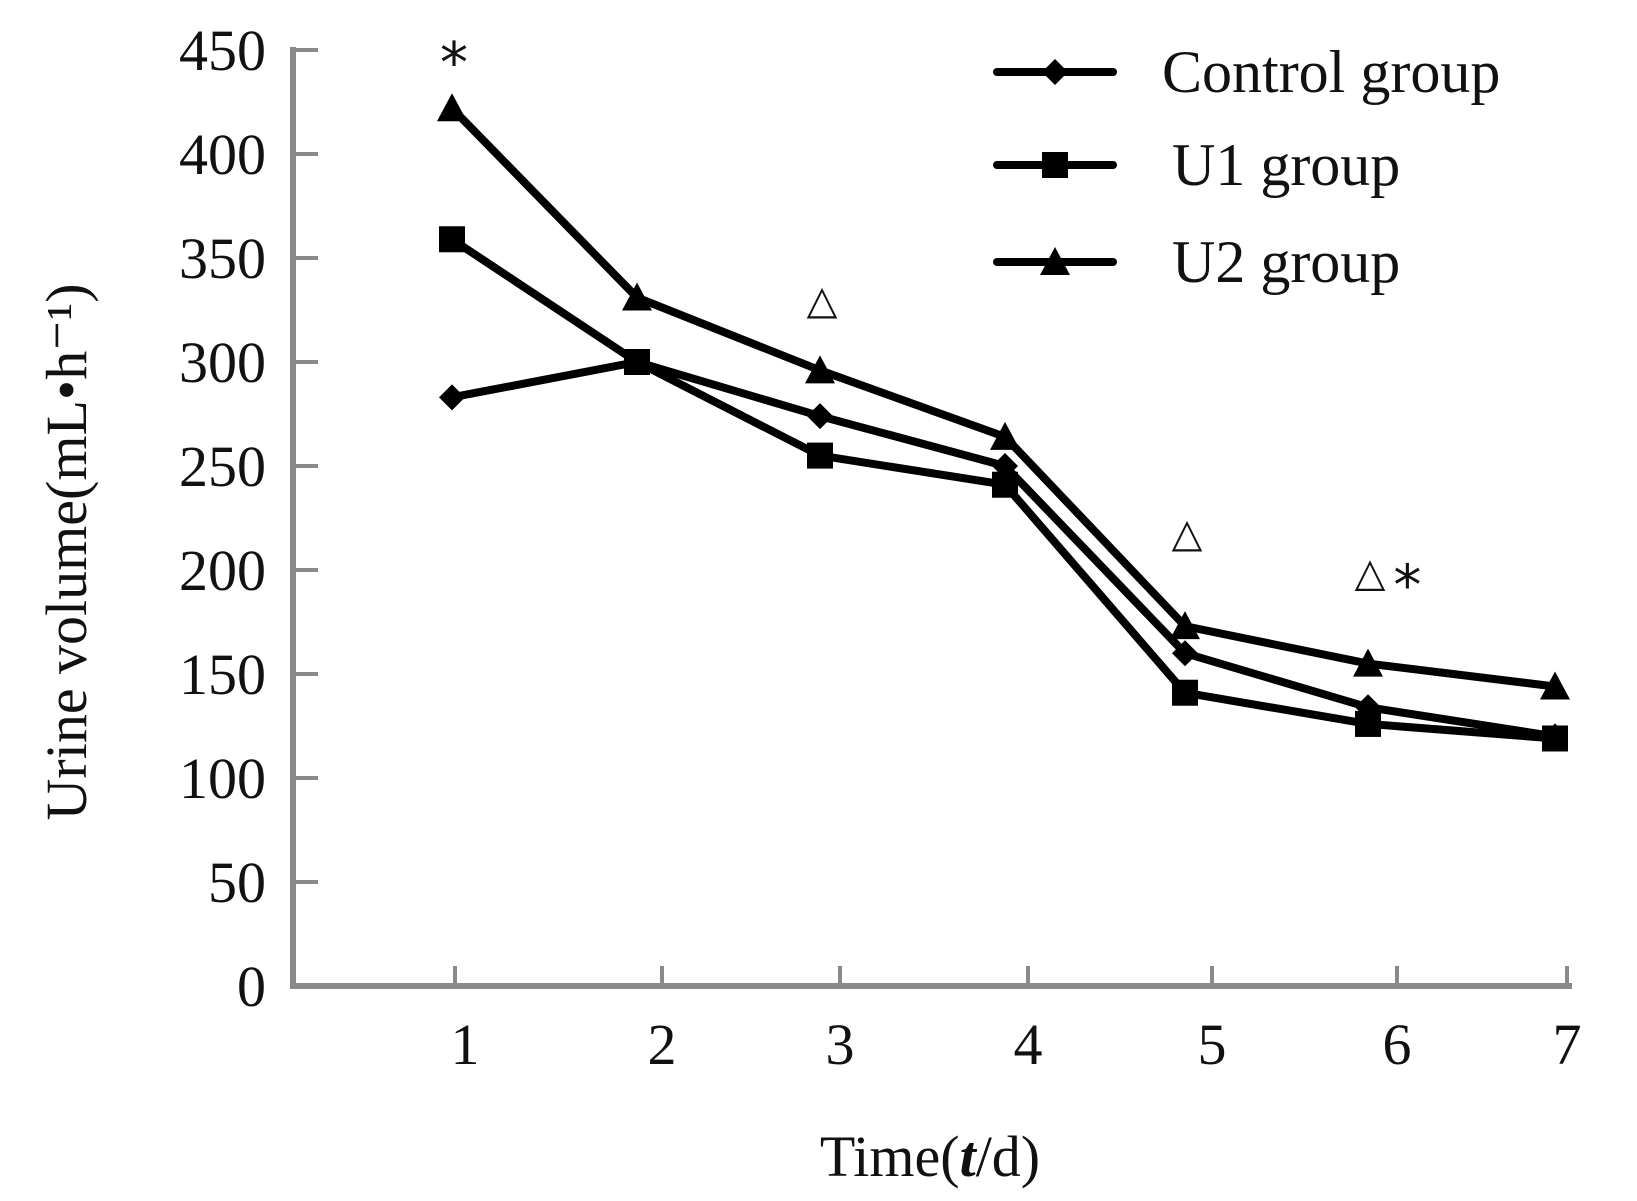  What do you see at coordinates (969, 1156) in the screenshot?
I see `x-axis-title-variable: t` at bounding box center [969, 1156].